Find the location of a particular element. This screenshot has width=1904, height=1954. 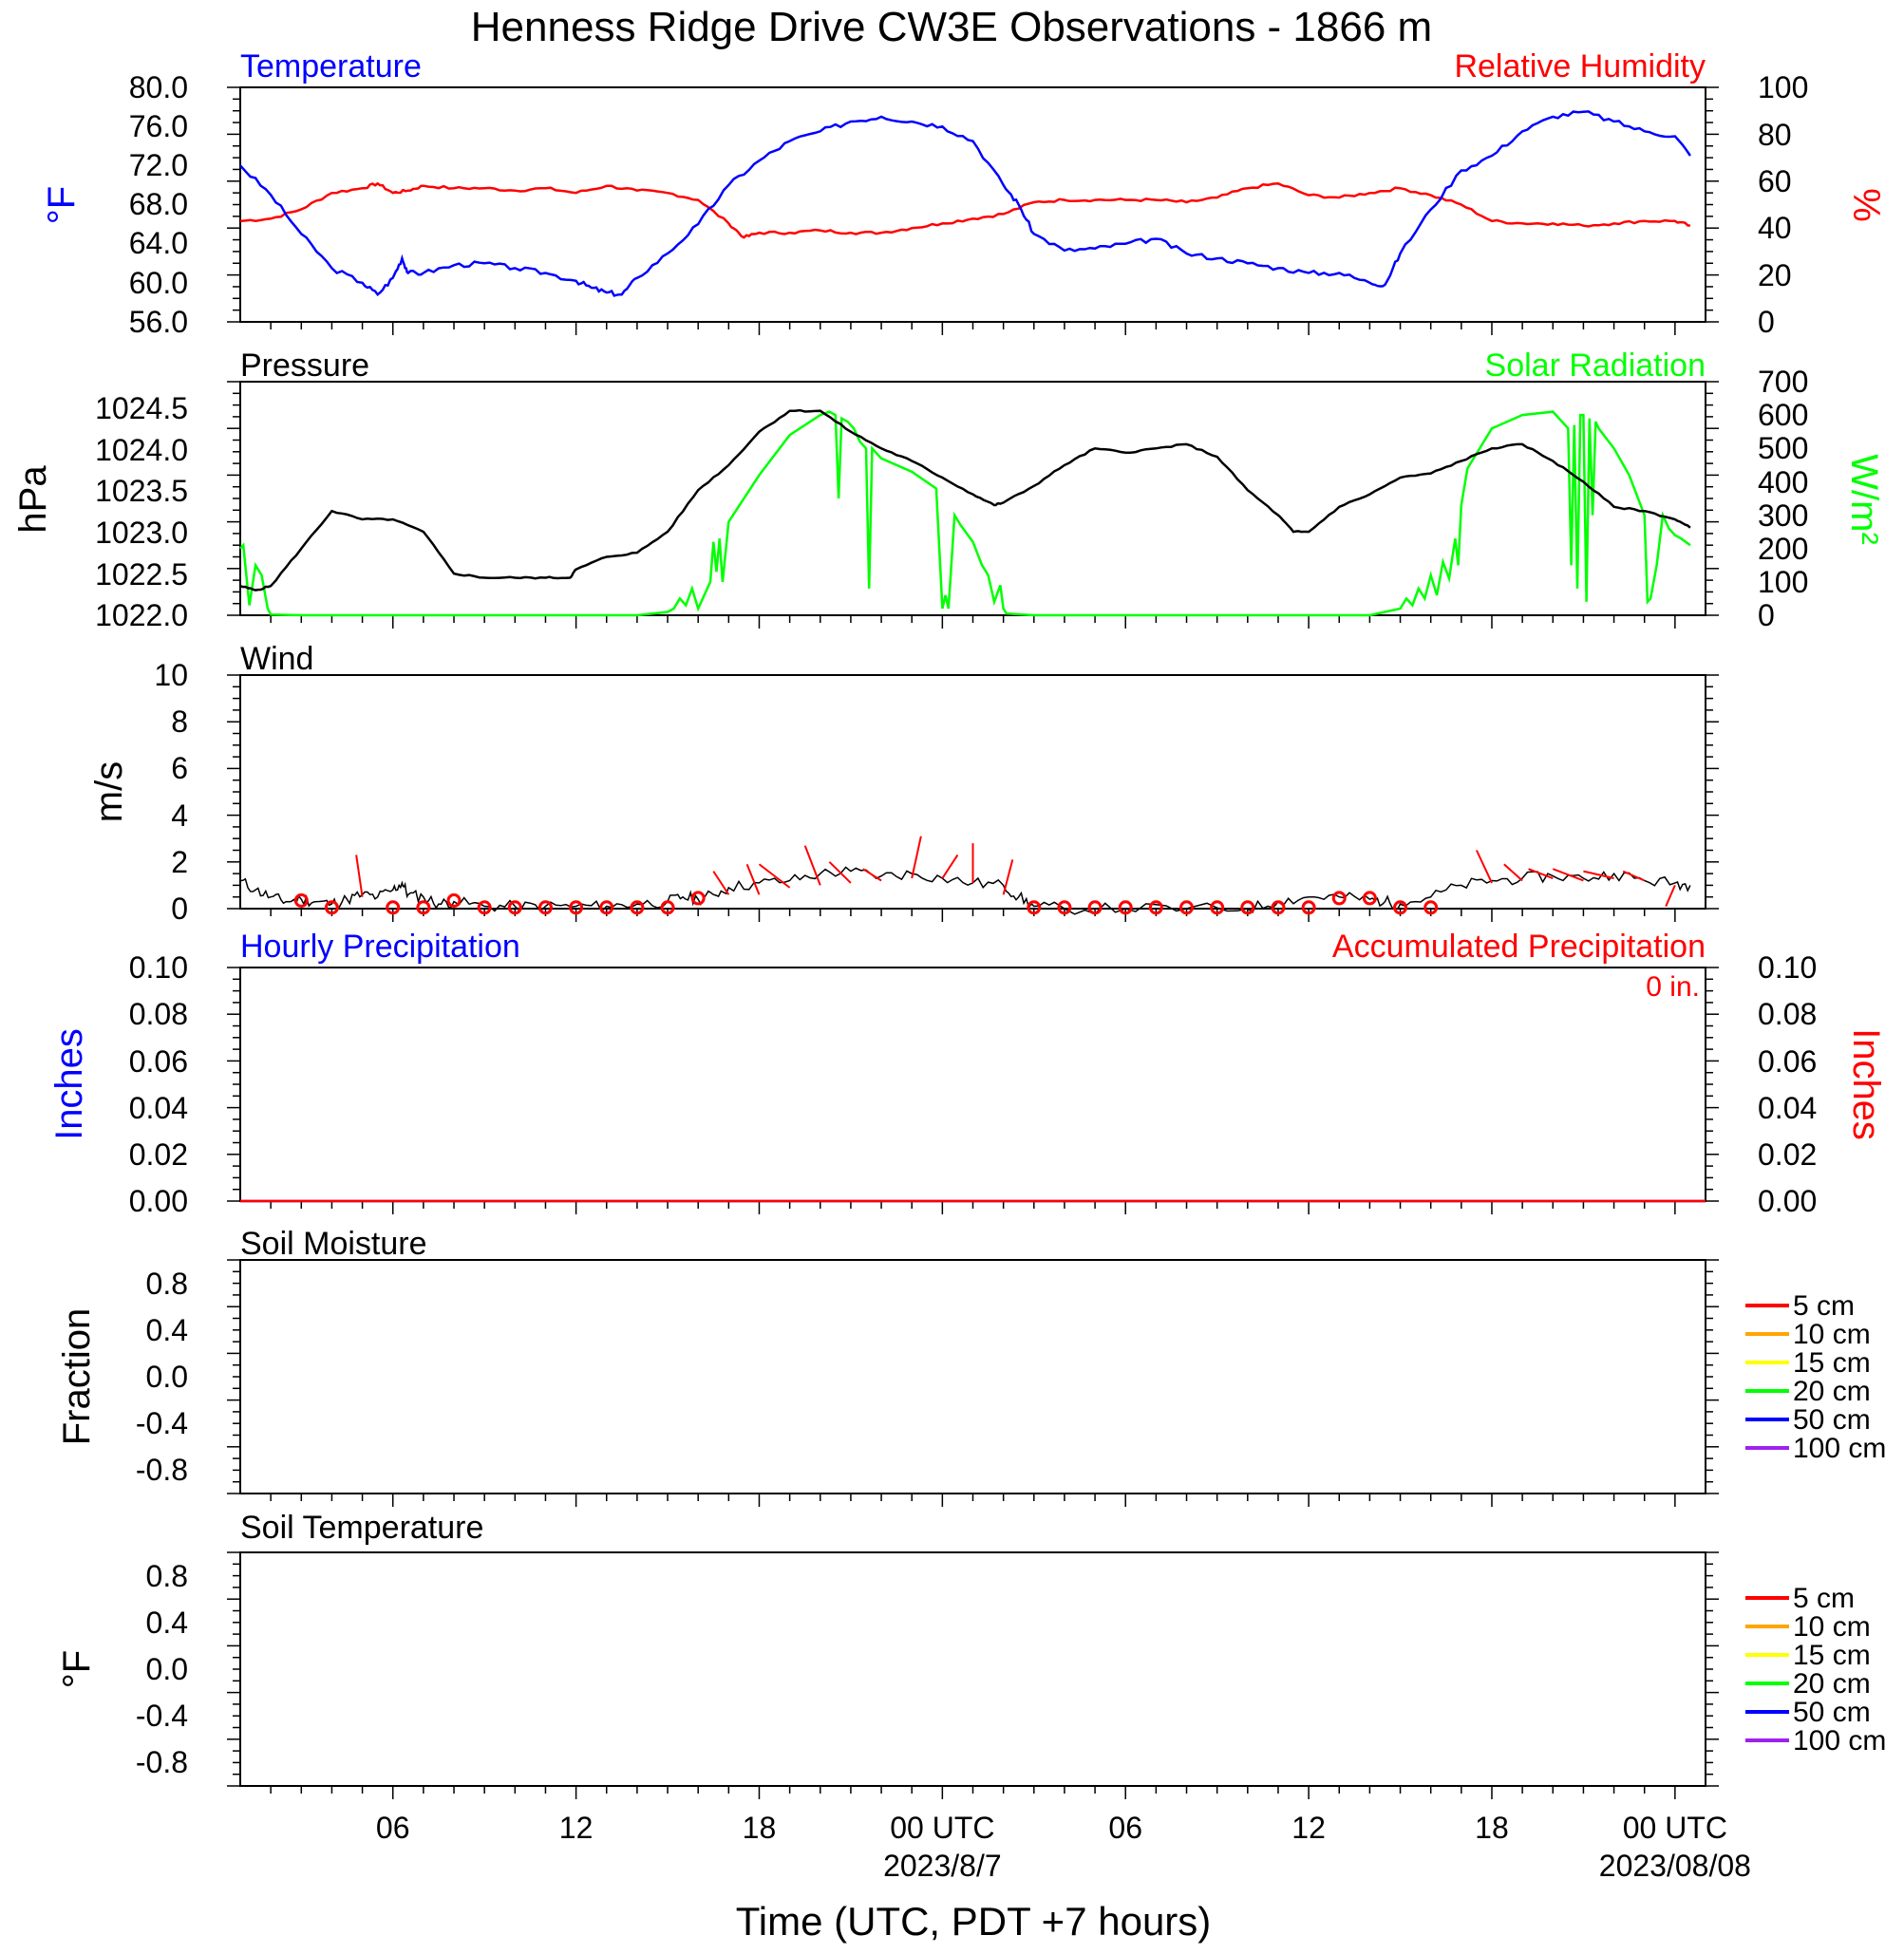

temperature-plot-area is located at coordinates (973, 204).